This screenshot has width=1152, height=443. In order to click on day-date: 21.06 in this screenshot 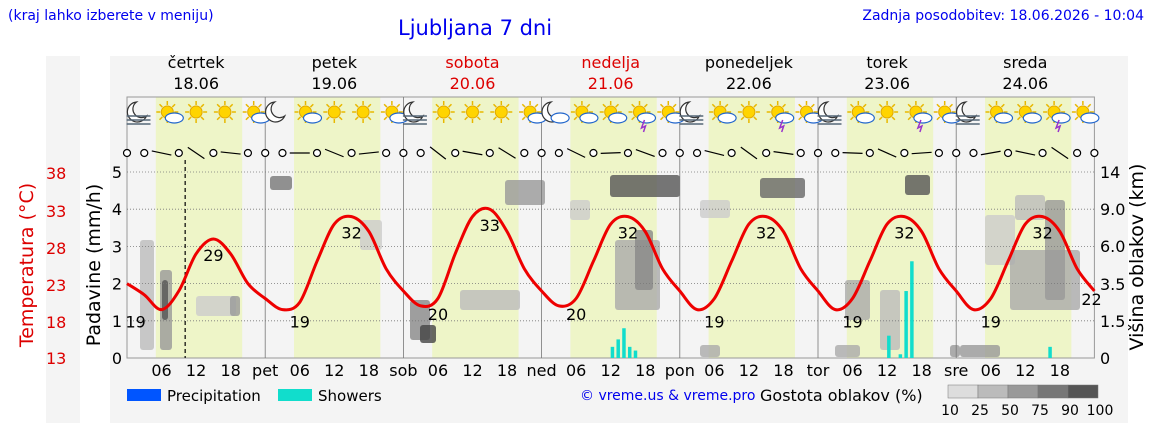, I will do `click(611, 83)`.